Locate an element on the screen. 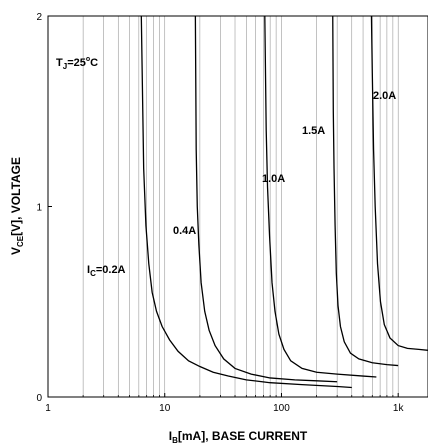  series-label-0-rest: =0.2A is located at coordinates (111, 270).